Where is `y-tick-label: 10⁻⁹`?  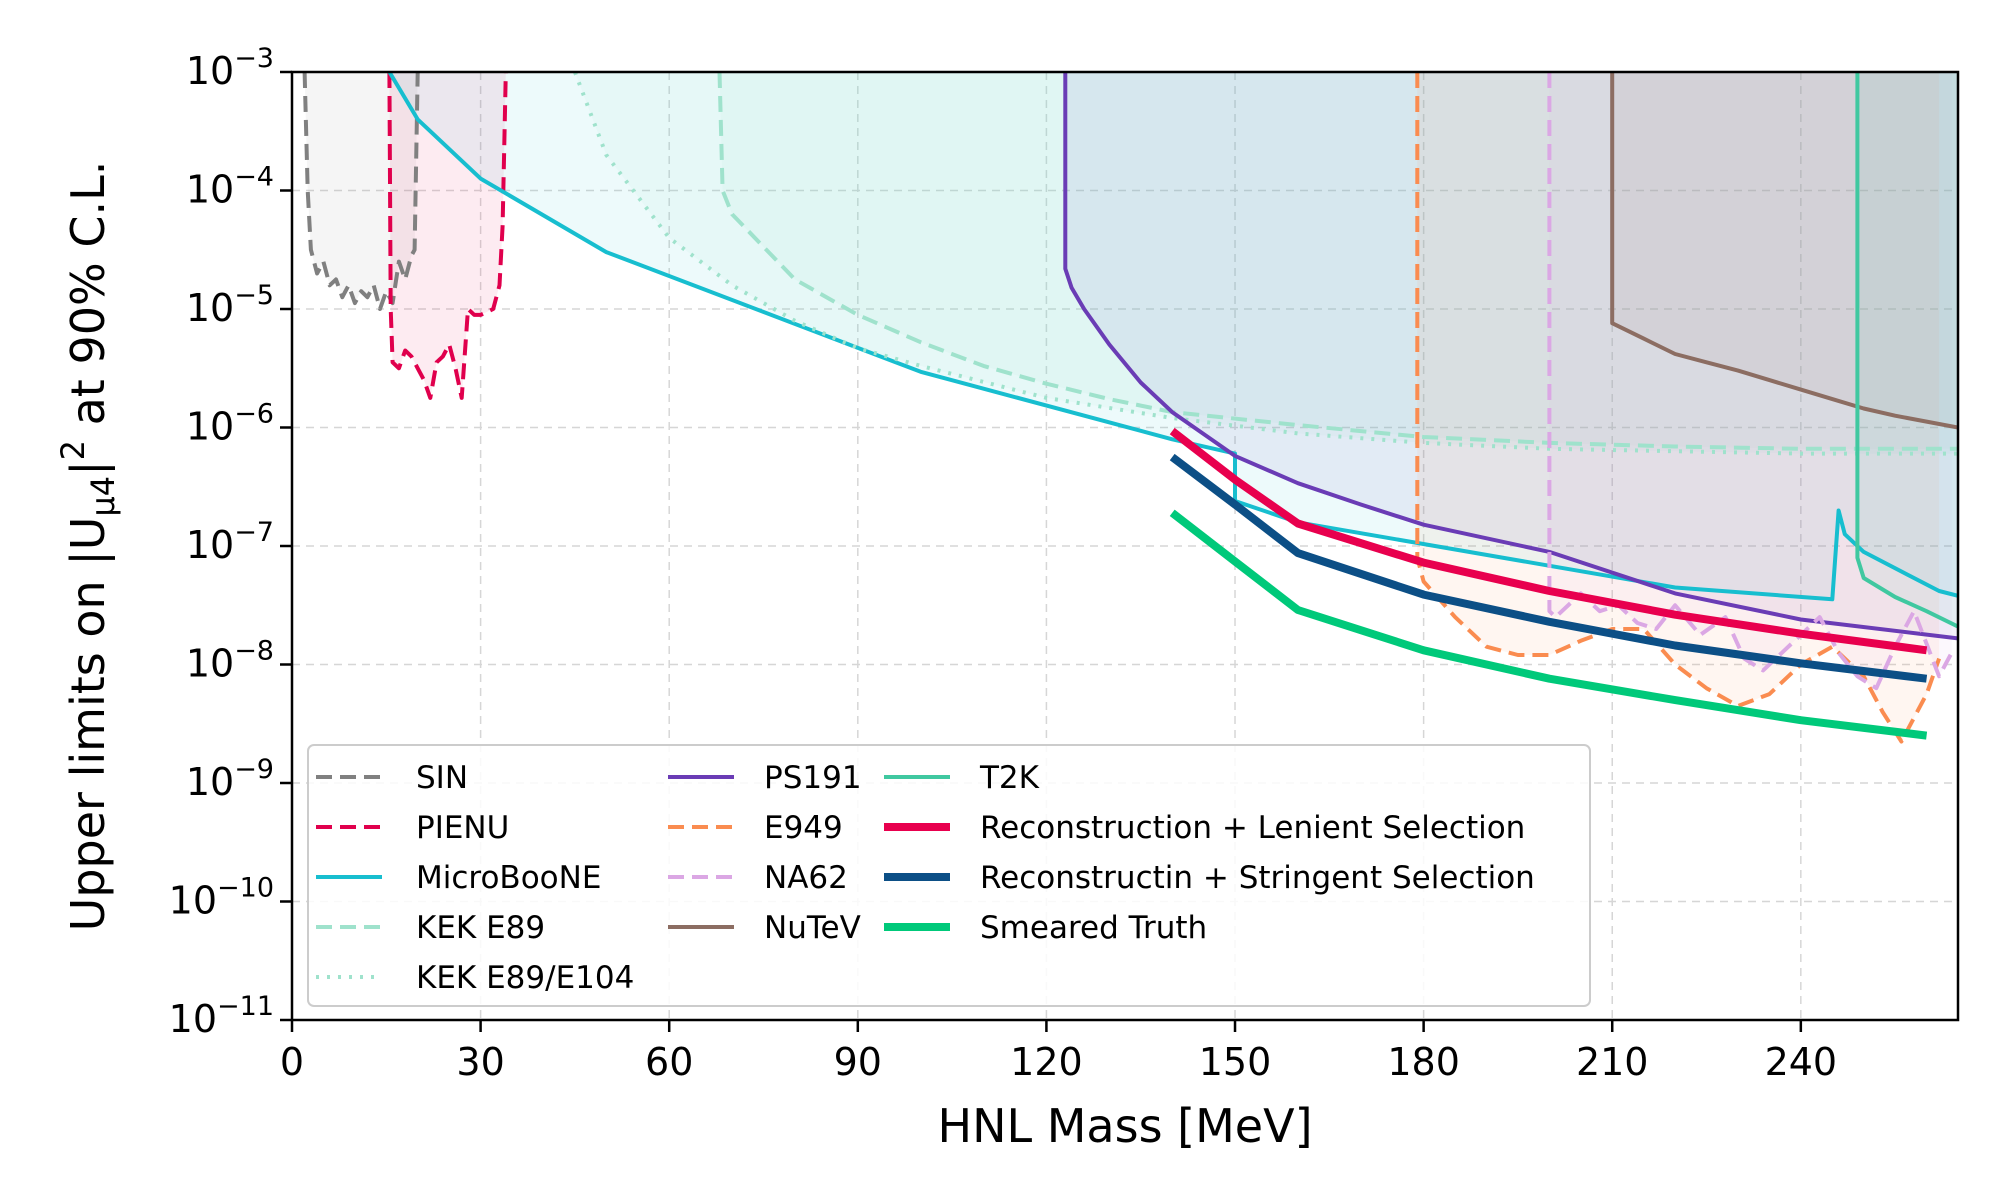
y-tick-label: 10⁻⁹ is located at coordinates (230, 779).